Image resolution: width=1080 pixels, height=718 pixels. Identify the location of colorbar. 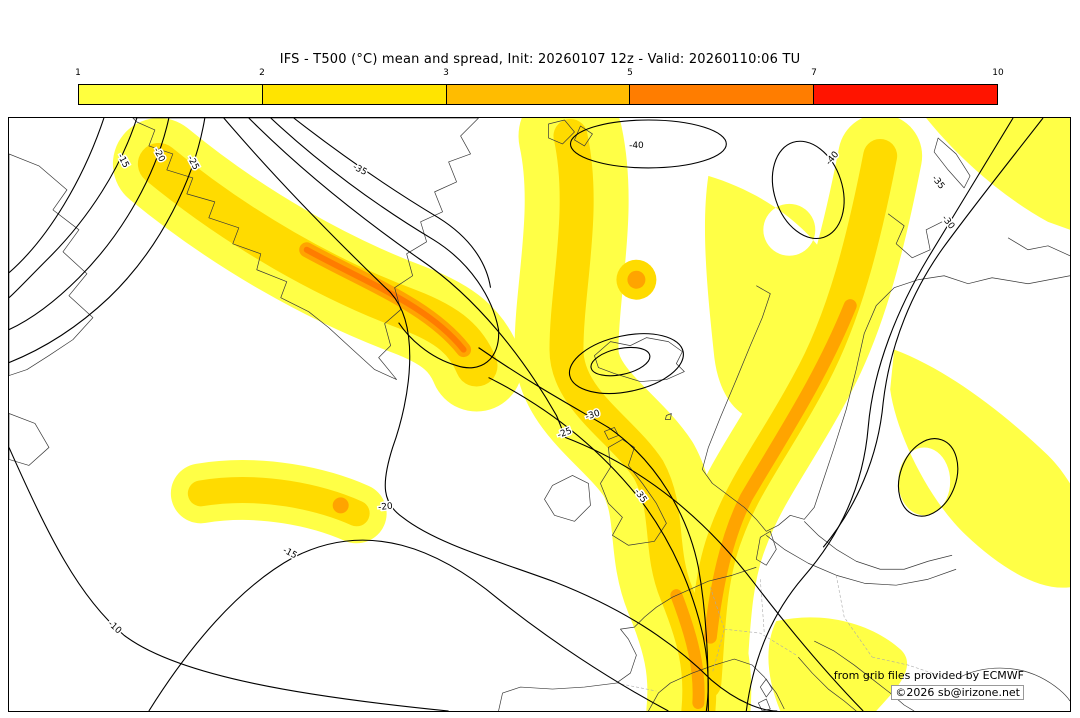
(538, 94).